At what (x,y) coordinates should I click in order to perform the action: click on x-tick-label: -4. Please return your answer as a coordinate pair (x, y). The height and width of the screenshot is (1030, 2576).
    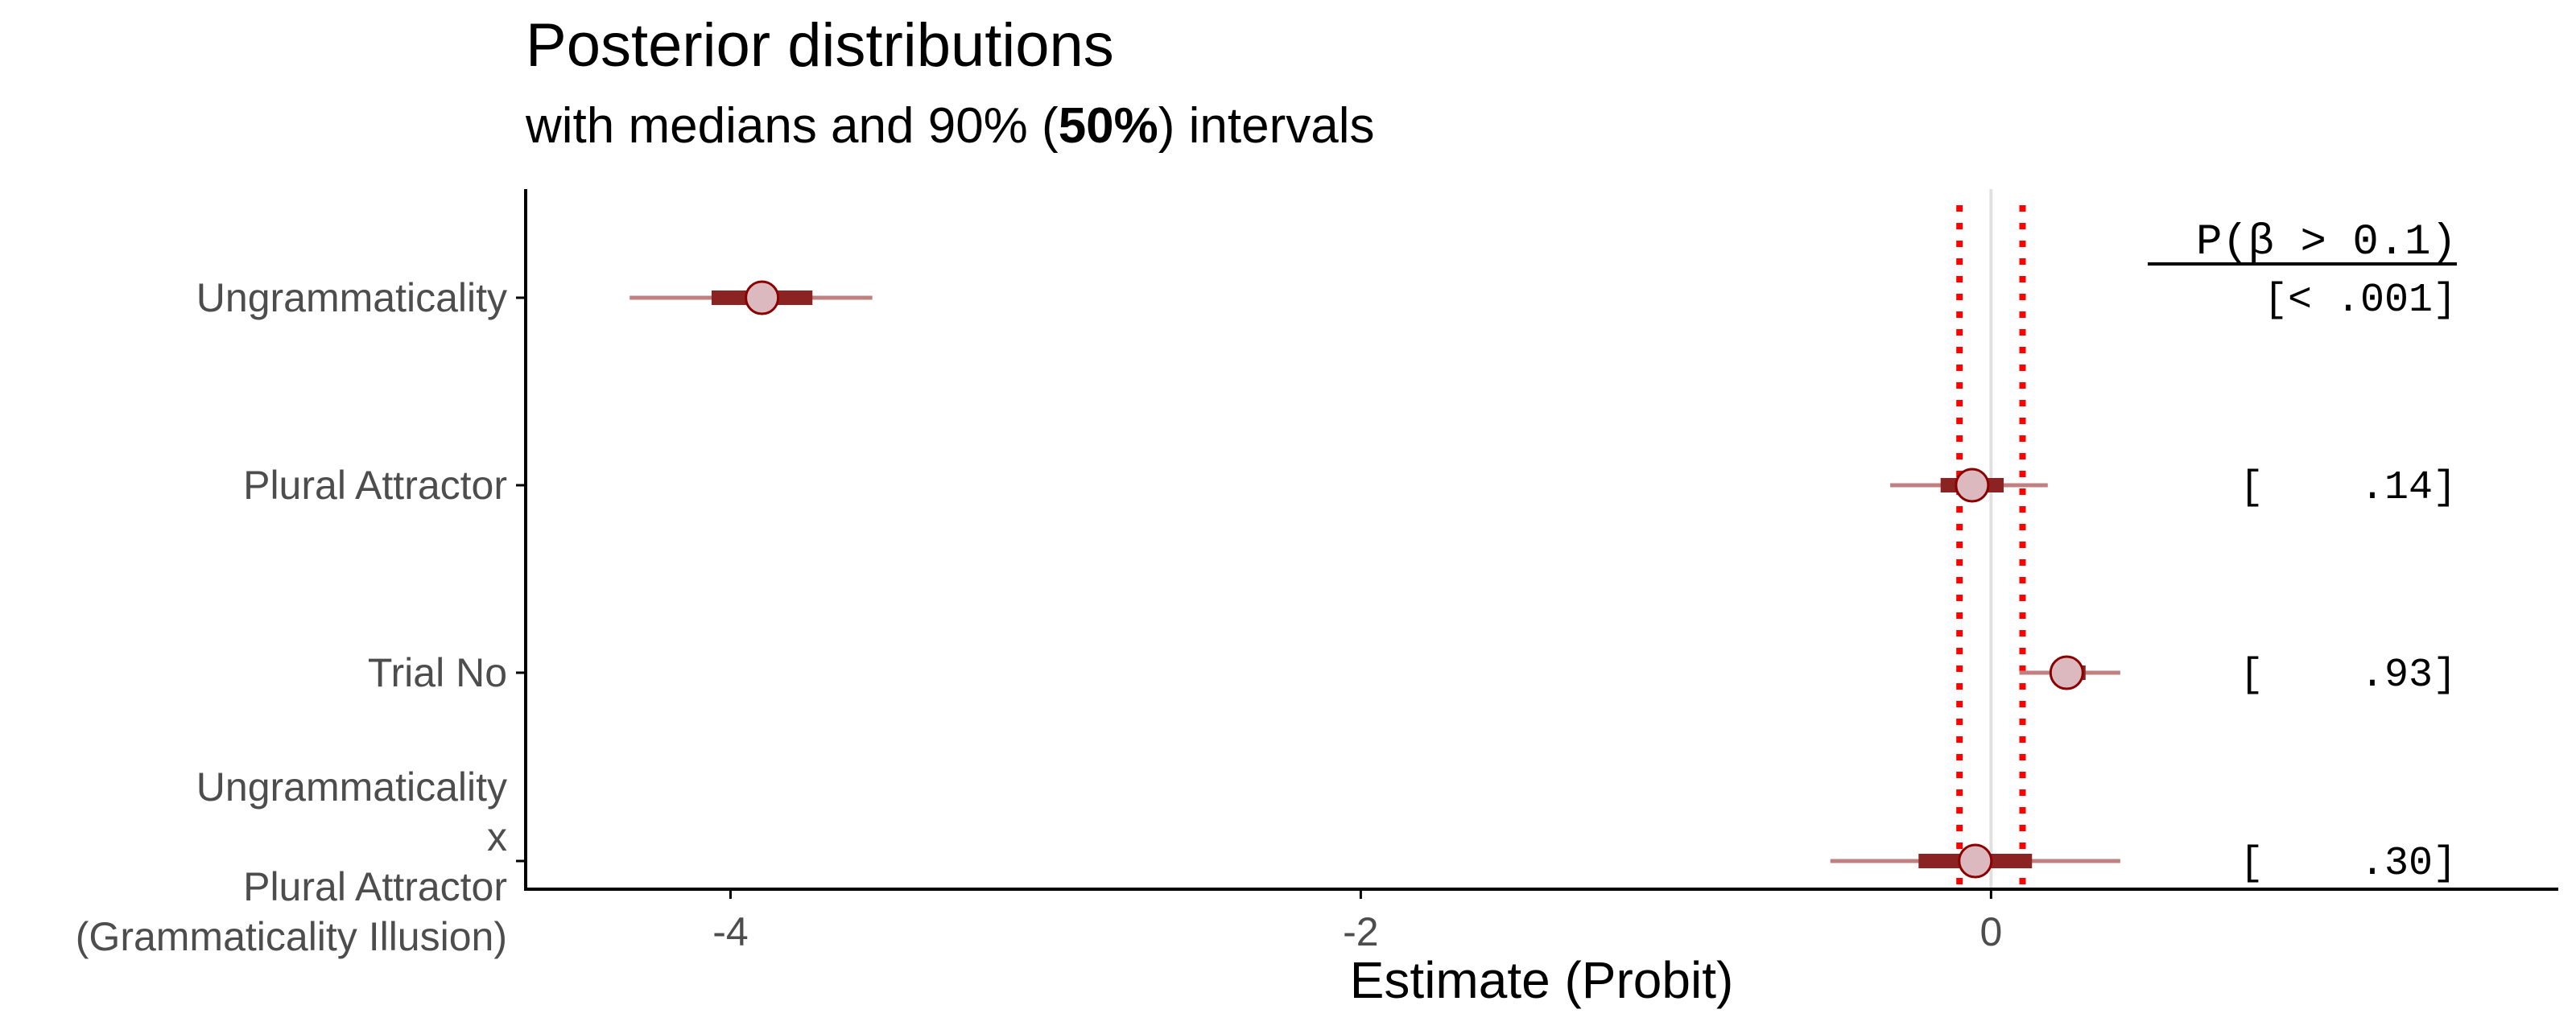
    Looking at the image, I should click on (730, 931).